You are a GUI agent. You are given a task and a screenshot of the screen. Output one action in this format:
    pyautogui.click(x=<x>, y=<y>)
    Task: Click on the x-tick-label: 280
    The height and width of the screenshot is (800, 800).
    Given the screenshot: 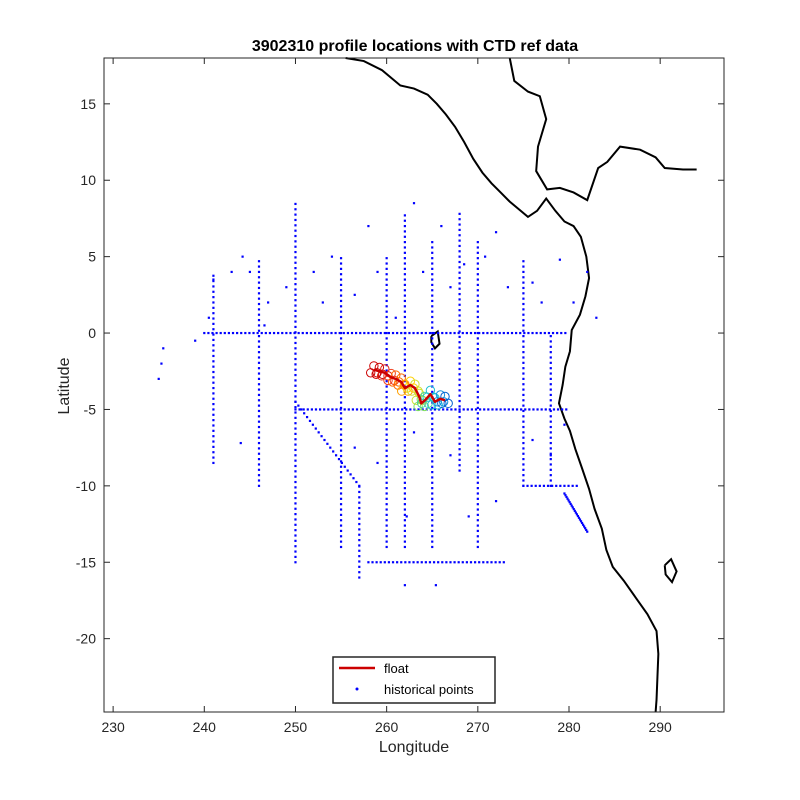 What is the action you would take?
    pyautogui.click(x=569, y=727)
    